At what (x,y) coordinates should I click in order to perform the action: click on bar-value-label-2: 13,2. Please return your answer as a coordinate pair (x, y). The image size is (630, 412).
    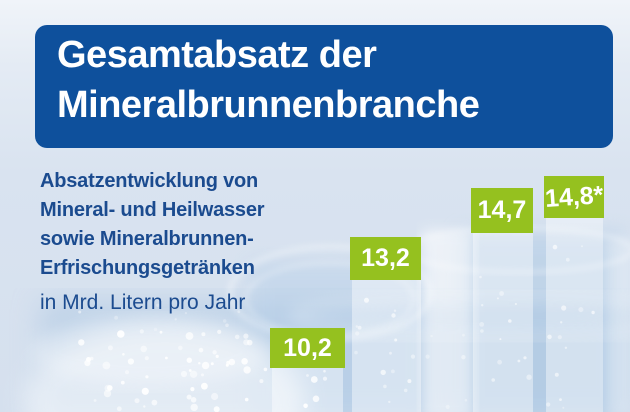
    Looking at the image, I should click on (385, 258).